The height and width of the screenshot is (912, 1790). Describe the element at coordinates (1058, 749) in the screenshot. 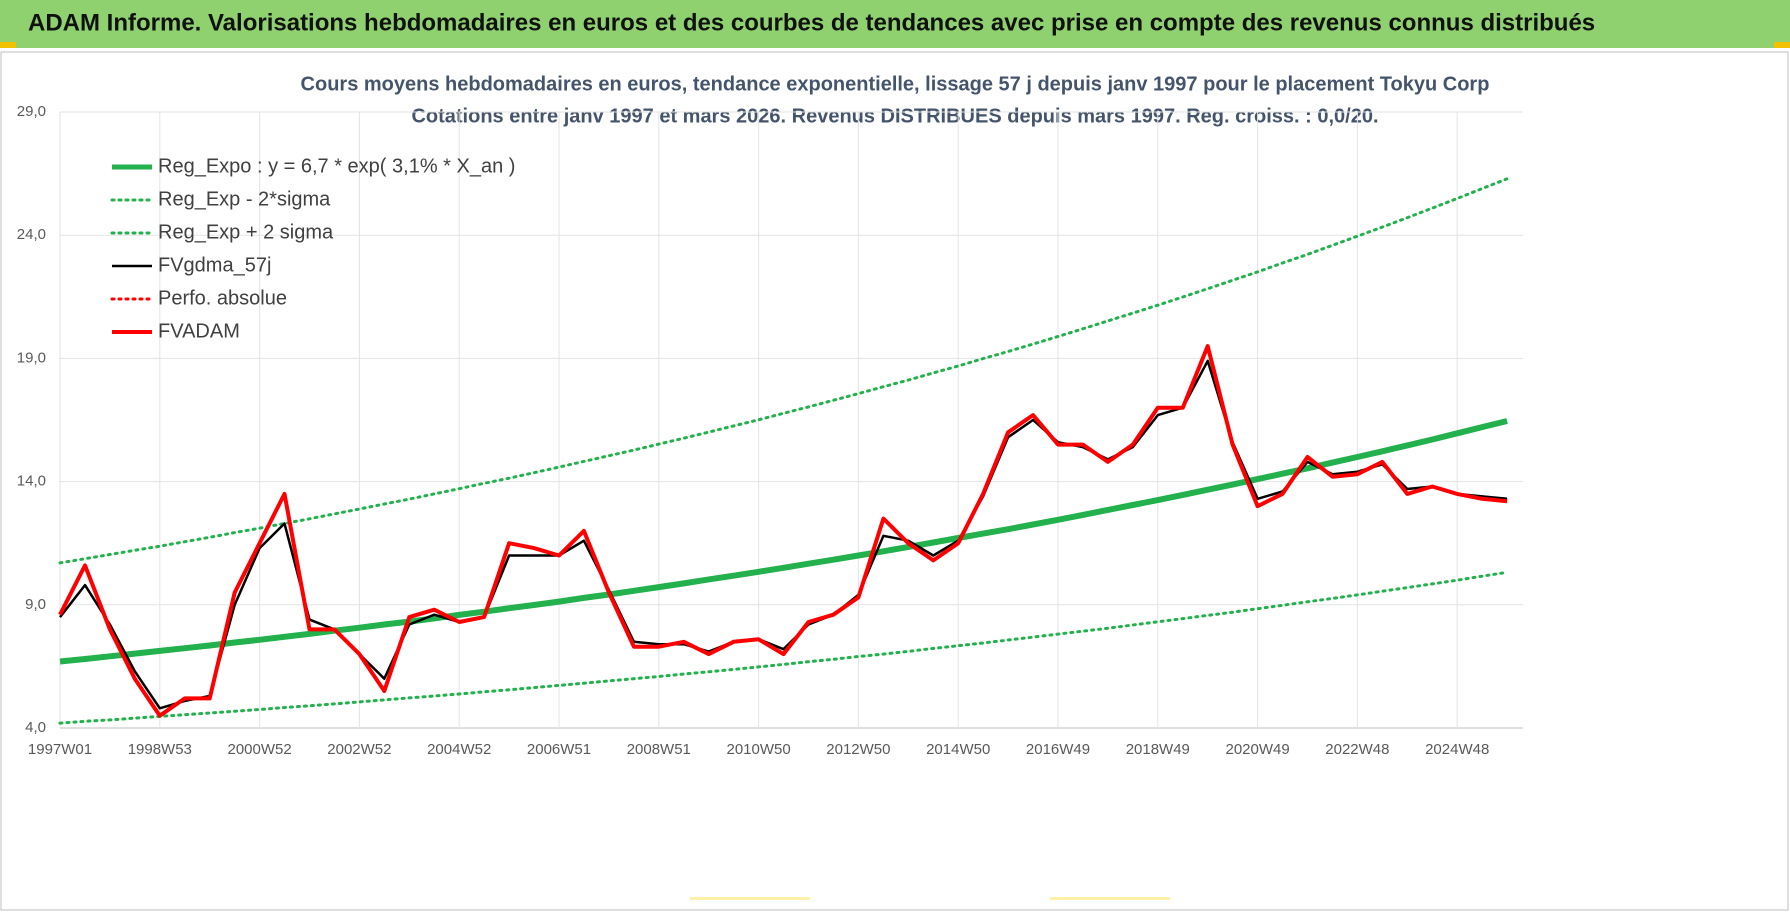

I see `x-tick-label: 2016W49` at that location.